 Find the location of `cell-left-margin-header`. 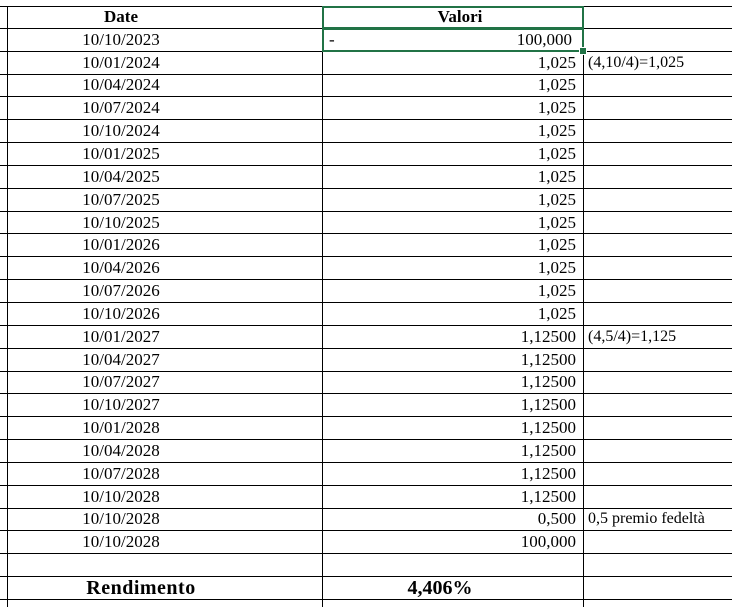

cell-left-margin-header is located at coordinates (4, 17).